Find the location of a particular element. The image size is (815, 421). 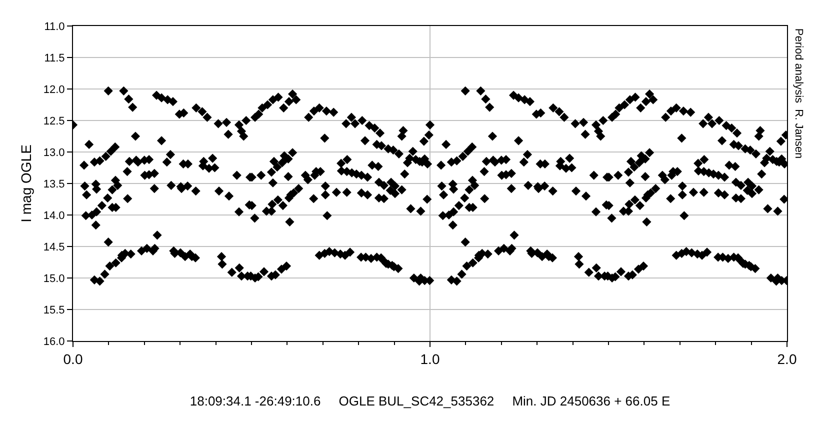

x-axis-title: 18:09:34.1 -26:49:10.6 OGLE BUL_SC42_535362 Min. JD 2450636 + 66.05 E is located at coordinates (430, 400).